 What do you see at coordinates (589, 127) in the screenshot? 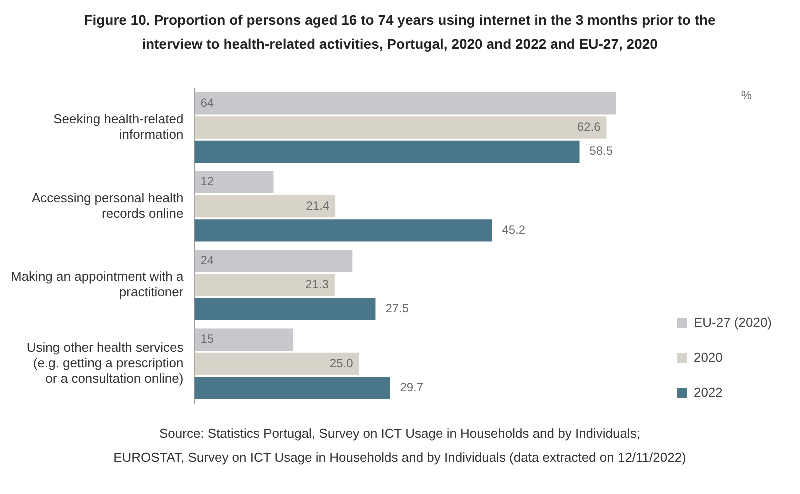
I see `data-label: 62.6` at bounding box center [589, 127].